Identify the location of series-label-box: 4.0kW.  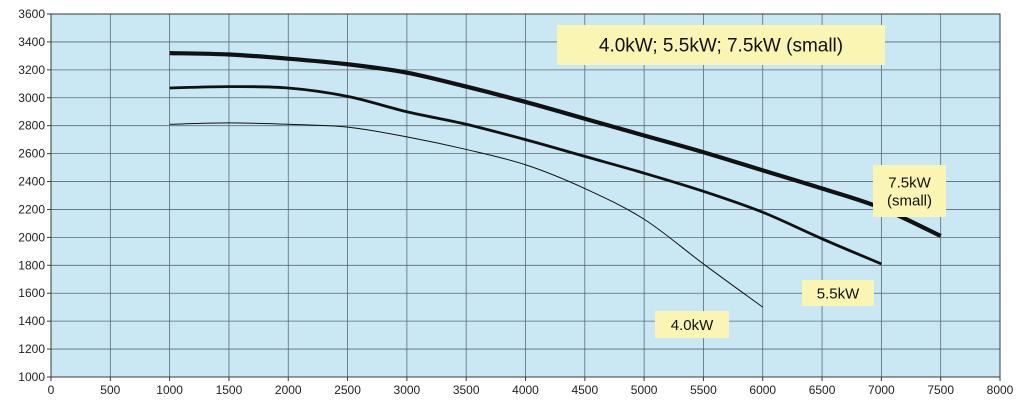
(692, 324).